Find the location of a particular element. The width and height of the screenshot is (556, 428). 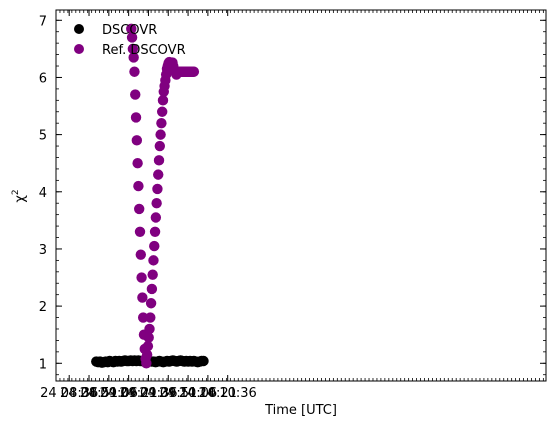

y-tick-label: 7 is located at coordinates (43, 21).